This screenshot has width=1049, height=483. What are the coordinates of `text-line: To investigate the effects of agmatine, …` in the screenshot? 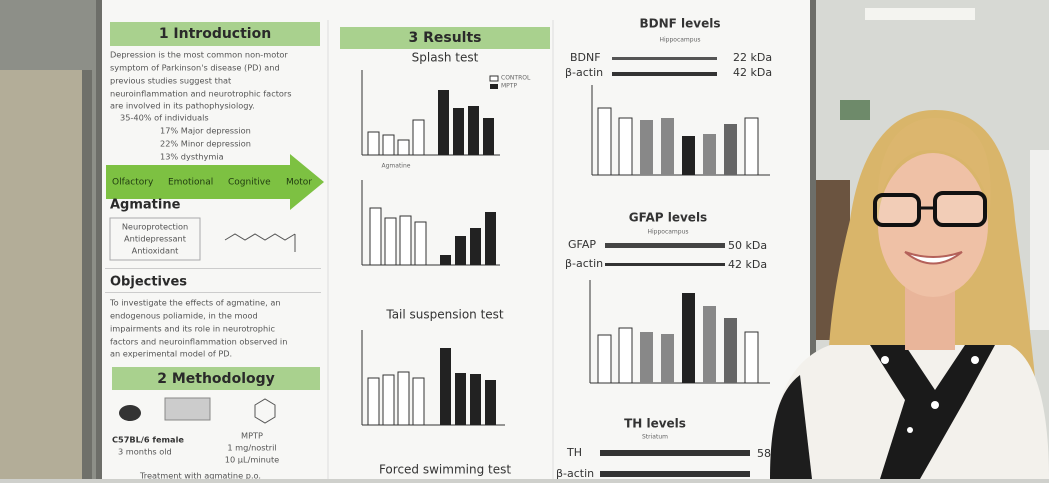 It's located at (195, 303).